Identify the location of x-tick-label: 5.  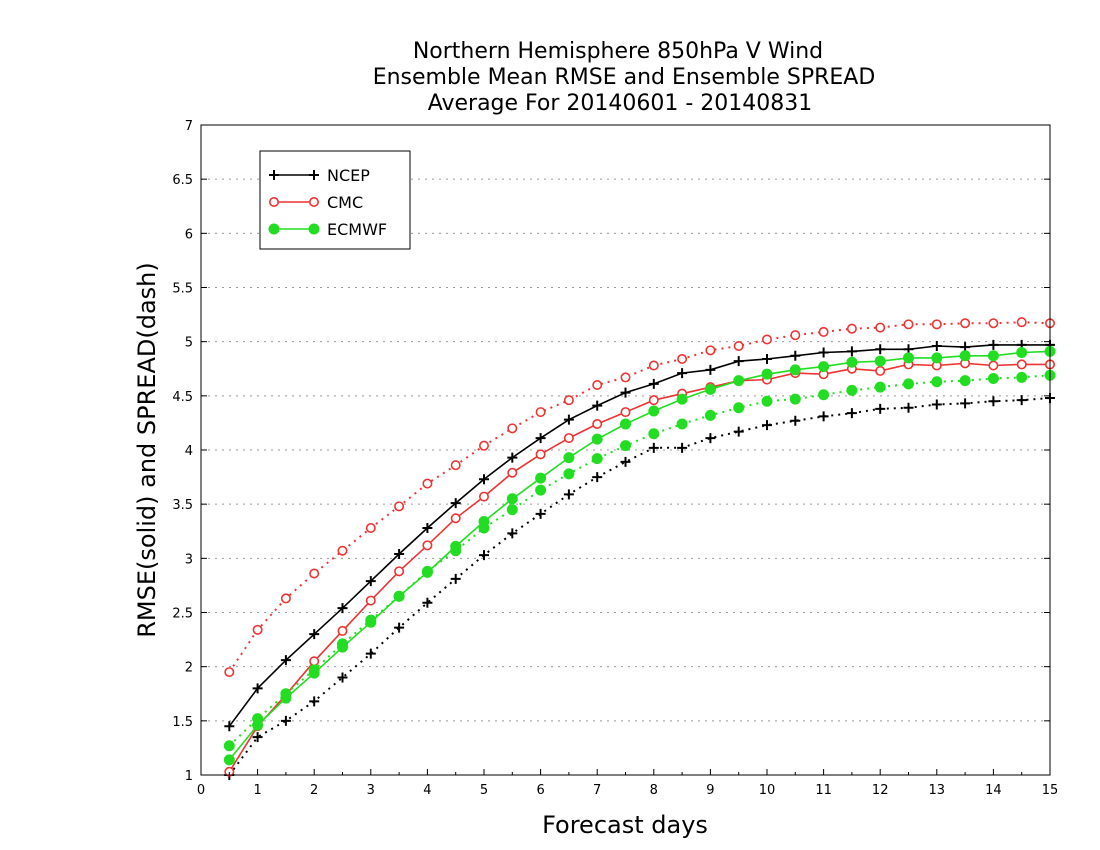
(484, 790).